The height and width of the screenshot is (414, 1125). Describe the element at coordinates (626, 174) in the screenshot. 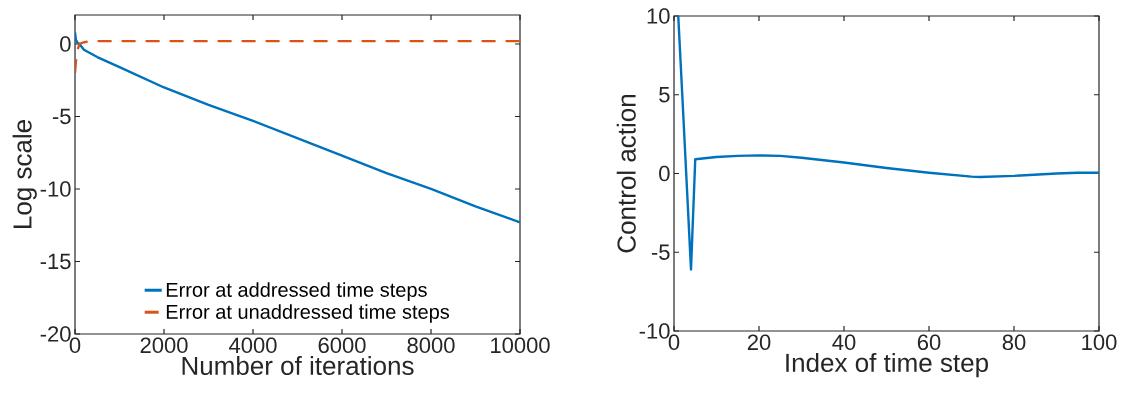

I see `y-axis-title: Control action` at that location.